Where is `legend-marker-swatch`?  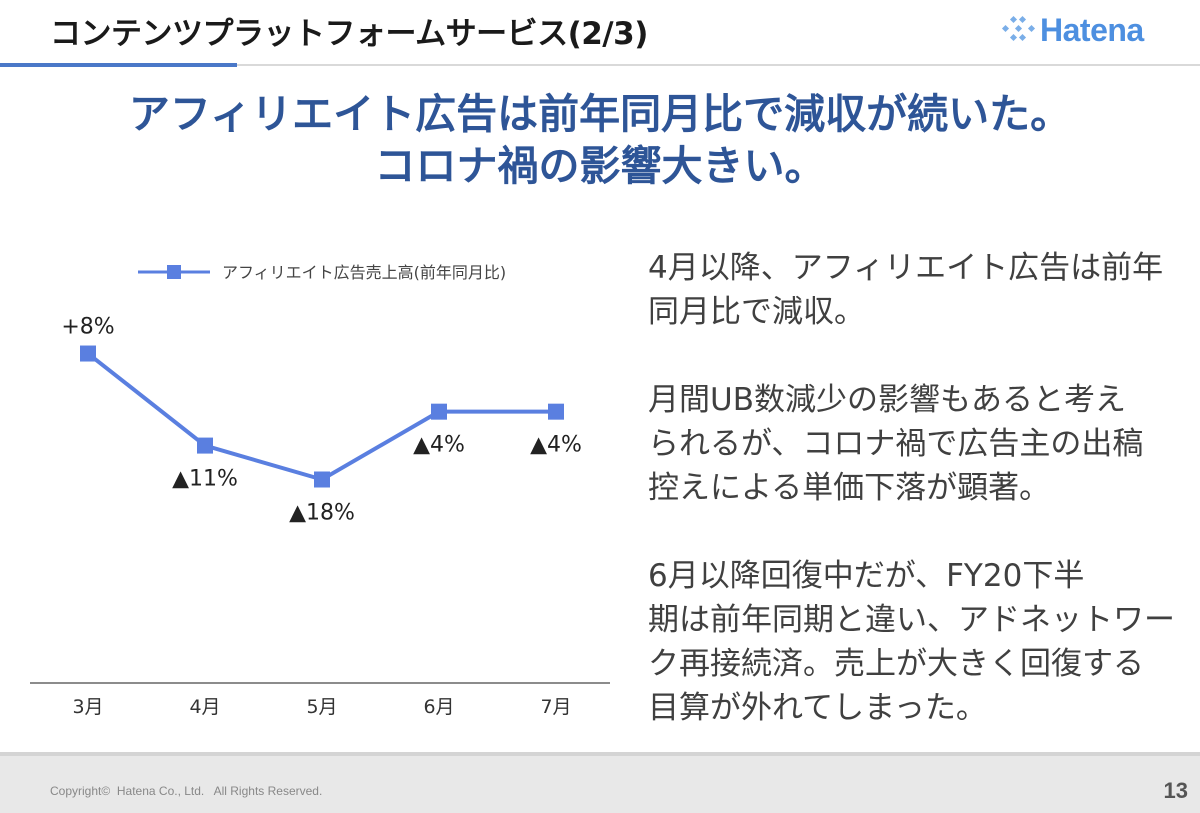 legend-marker-swatch is located at coordinates (174, 272).